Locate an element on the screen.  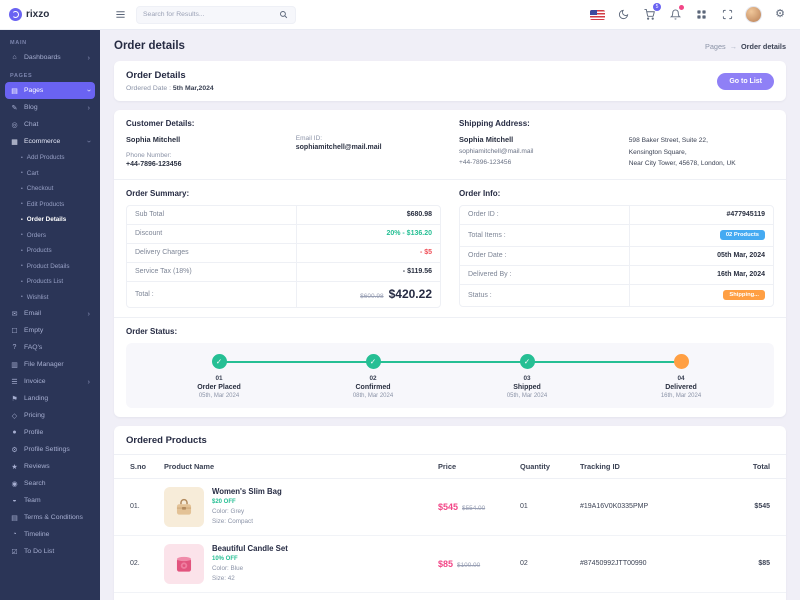
topbar: 5 ⚙ is located at coordinates (450, 15).